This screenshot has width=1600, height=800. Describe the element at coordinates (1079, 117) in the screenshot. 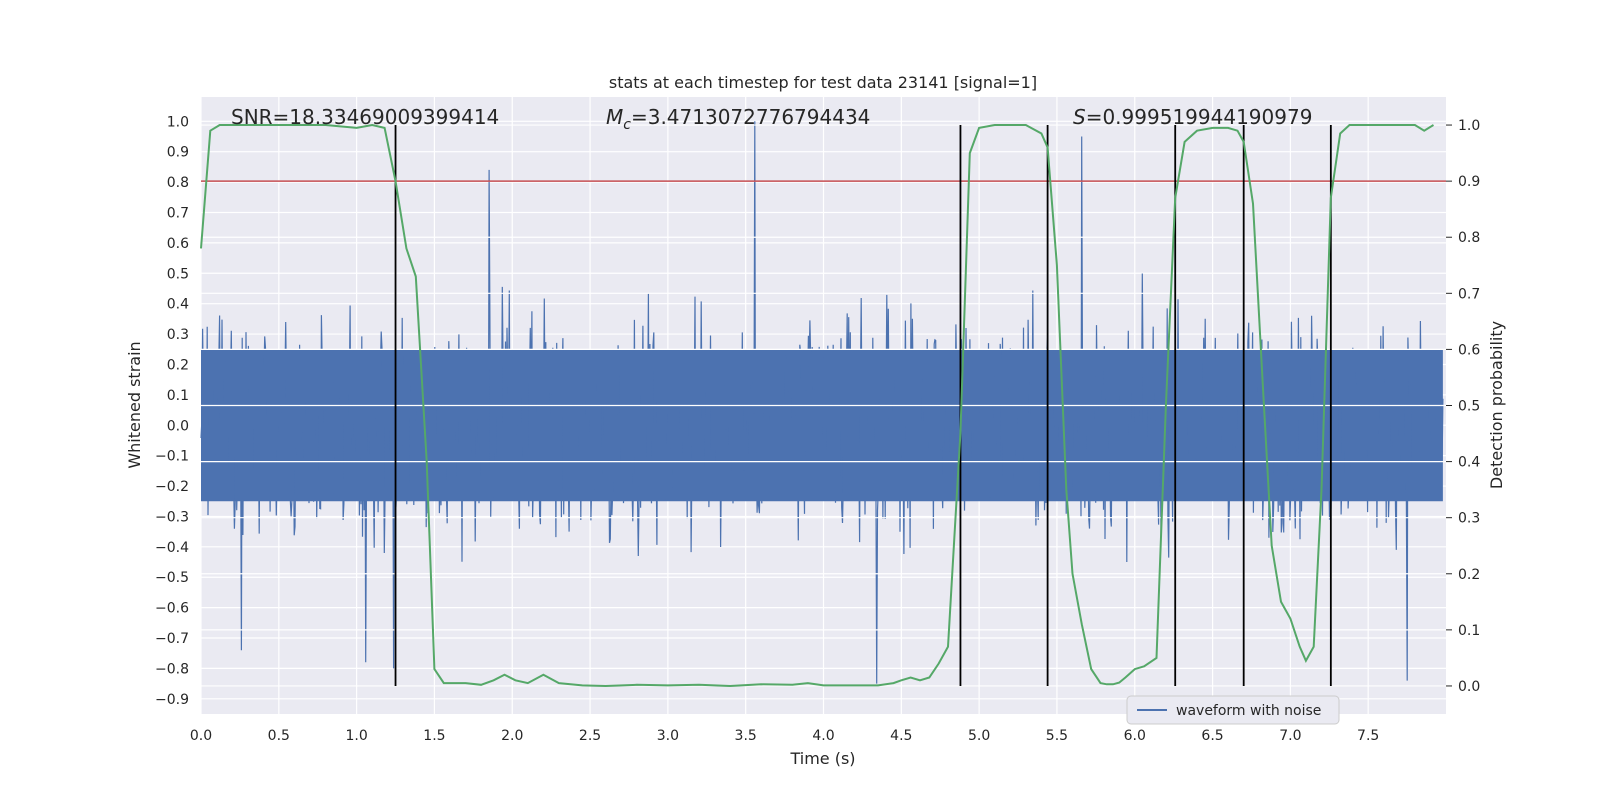

I see `significance-symbol: S` at that location.